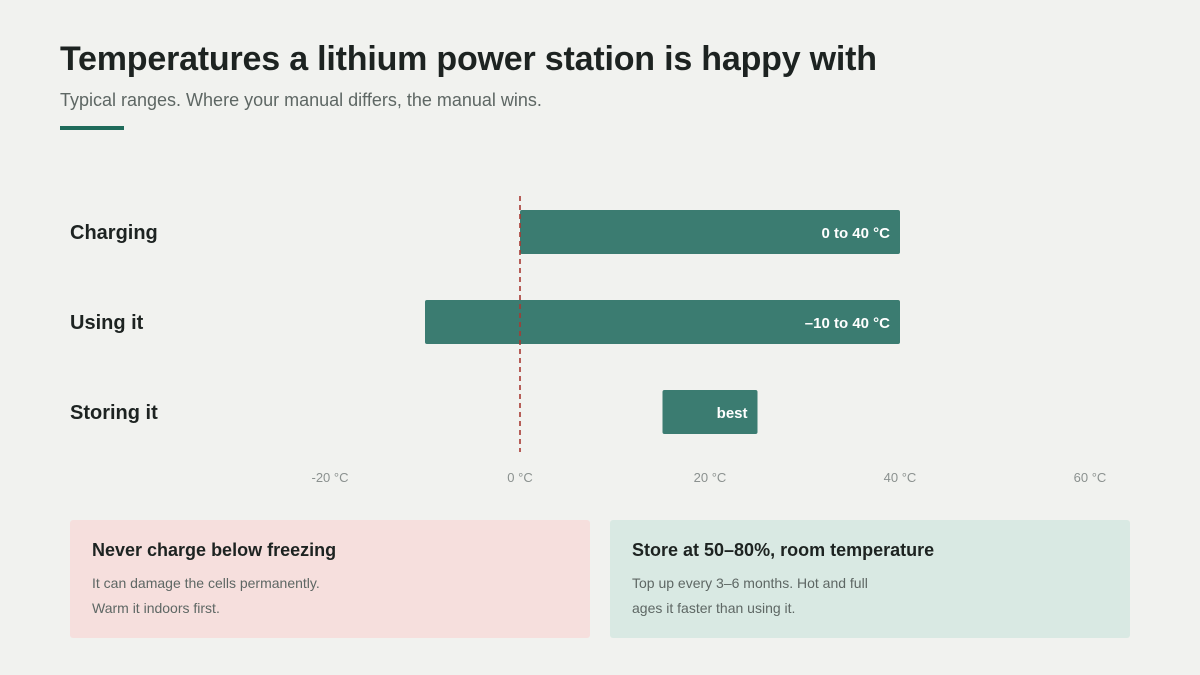  What do you see at coordinates (114, 233) in the screenshot?
I see `row-label-charging: Charging` at bounding box center [114, 233].